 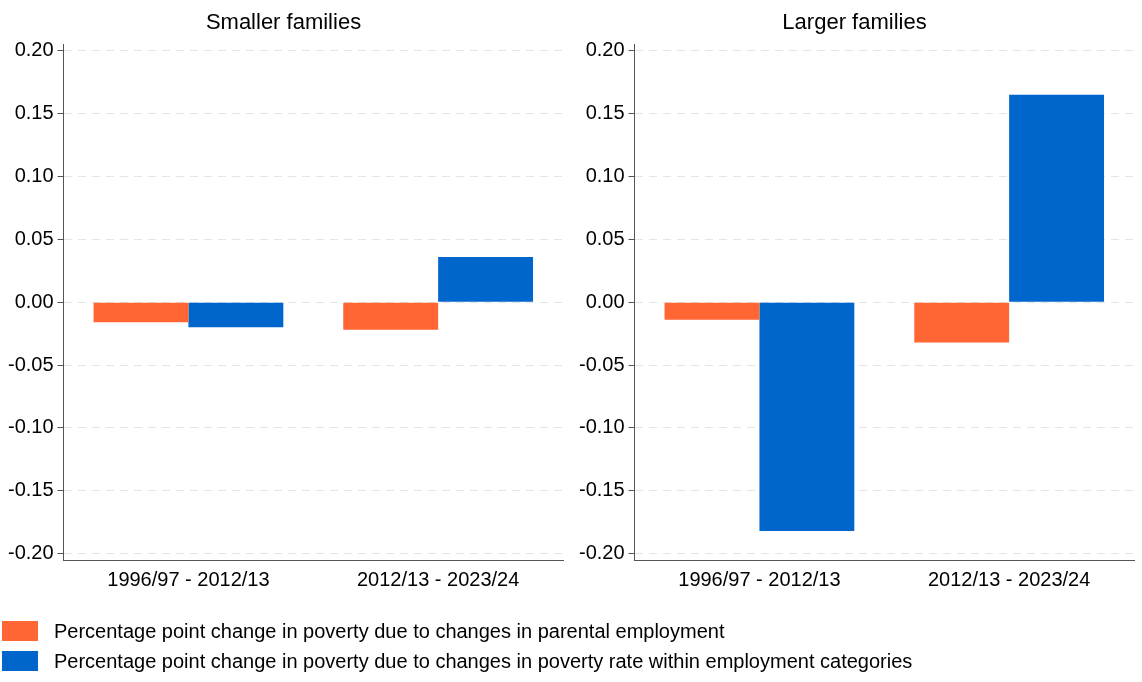 What do you see at coordinates (854, 22) in the screenshot?
I see `chart-title: Larger families` at bounding box center [854, 22].